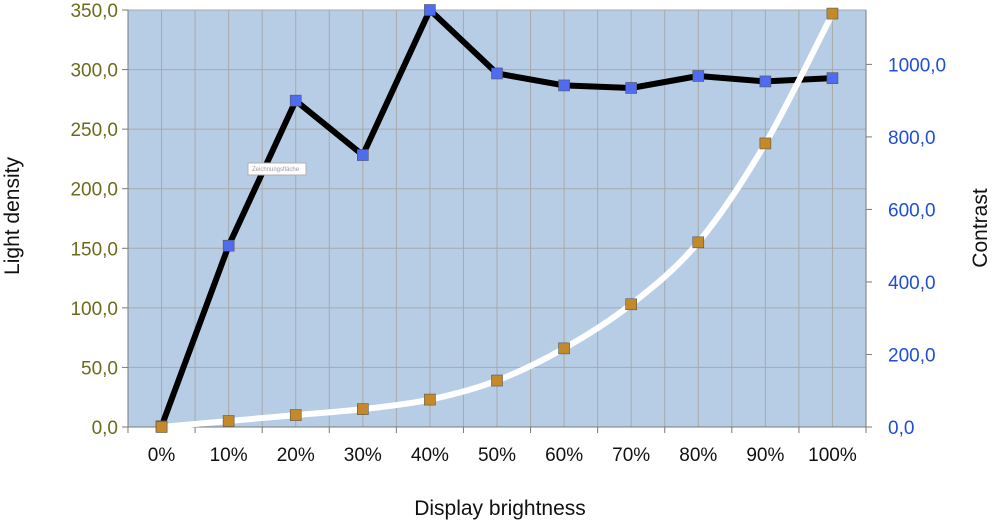 The width and height of the screenshot is (1000, 521). Describe the element at coordinates (832, 455) in the screenshot. I see `x-tick-label: 100%` at that location.